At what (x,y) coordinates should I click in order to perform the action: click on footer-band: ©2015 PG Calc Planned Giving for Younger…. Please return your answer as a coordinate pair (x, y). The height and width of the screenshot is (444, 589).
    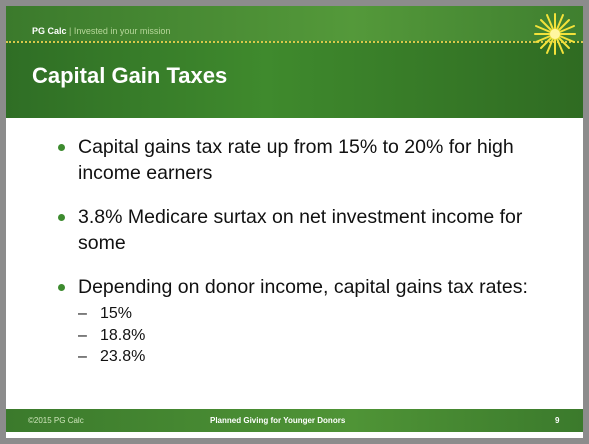
    Looking at the image, I should click on (294, 420).